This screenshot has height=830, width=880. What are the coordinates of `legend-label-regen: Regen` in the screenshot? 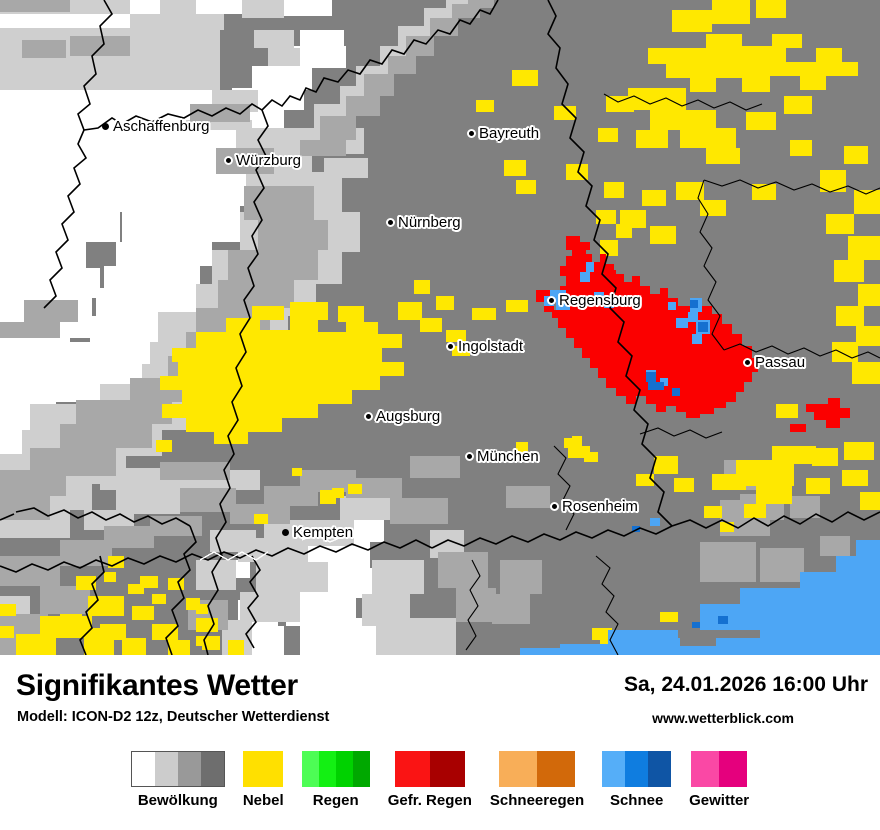 It's located at (335, 800).